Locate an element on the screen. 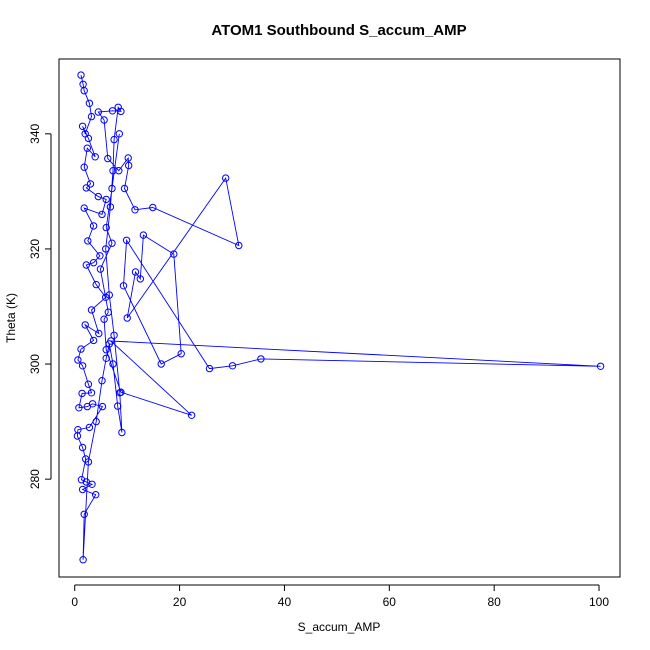 The width and height of the screenshot is (650, 650). x-tick-label: 40 is located at coordinates (285, 602).